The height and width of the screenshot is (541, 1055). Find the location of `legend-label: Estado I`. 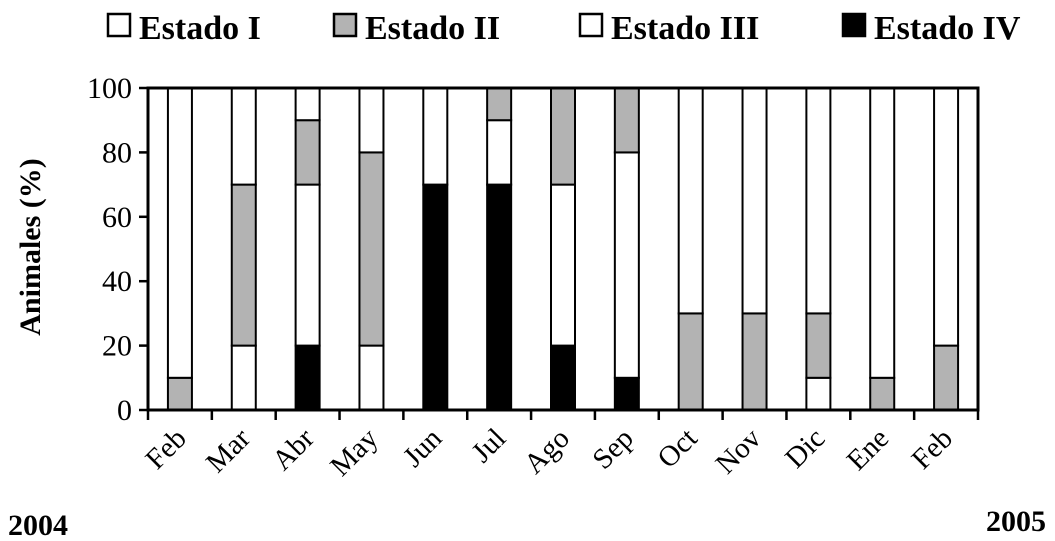

legend-label: Estado I is located at coordinates (200, 28).